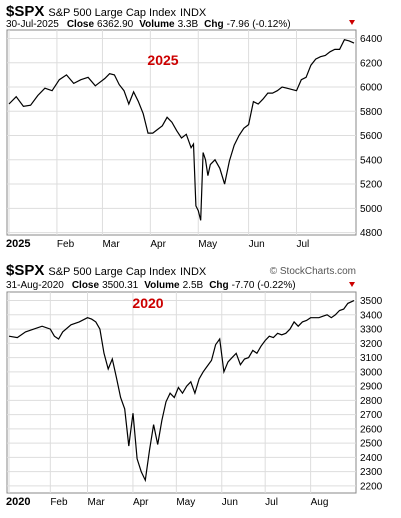 The height and width of the screenshot is (518, 401). I want to click on y-tick-label: 2500, so click(371, 444).